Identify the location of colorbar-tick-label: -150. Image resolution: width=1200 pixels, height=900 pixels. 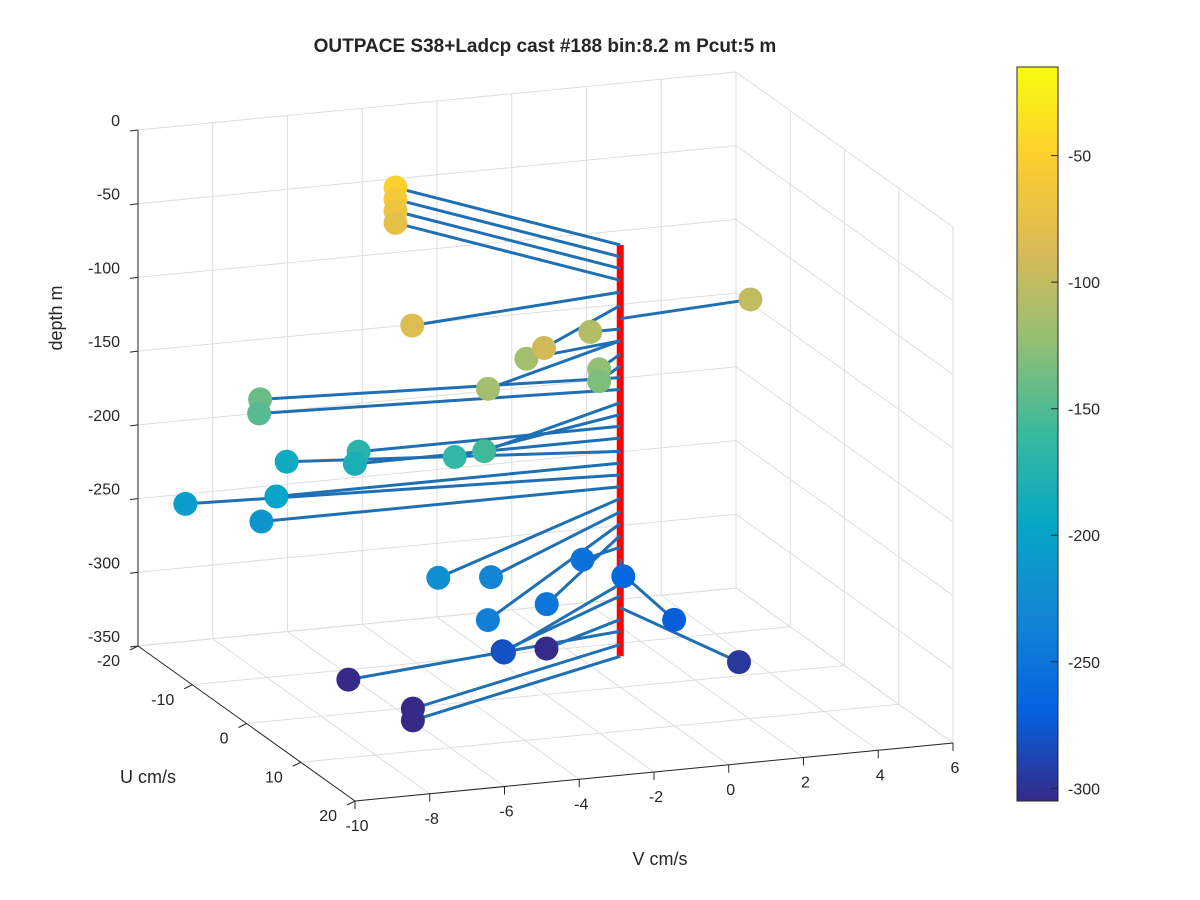
(1084, 410).